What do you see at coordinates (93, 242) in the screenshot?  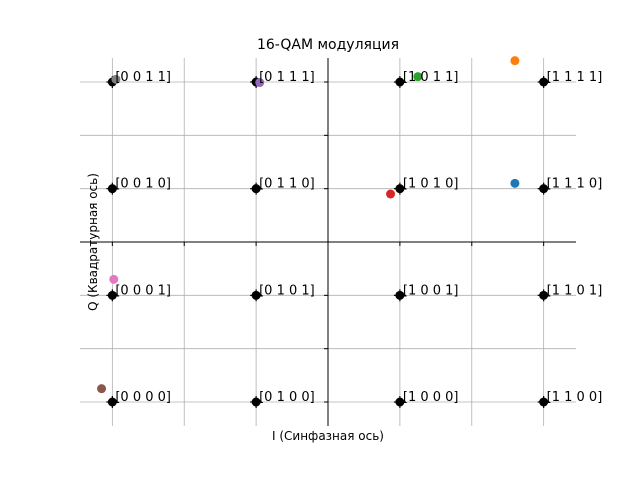 I see `y-axis-label: Q (Квадратурная ось)` at bounding box center [93, 242].